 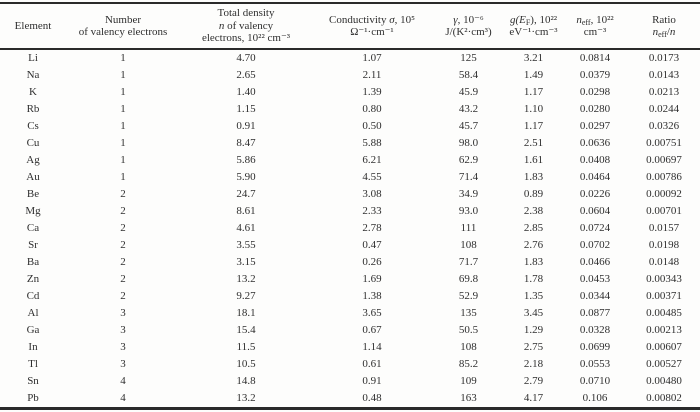 I want to click on g-ef-subscript: F, so click(x=528, y=22).